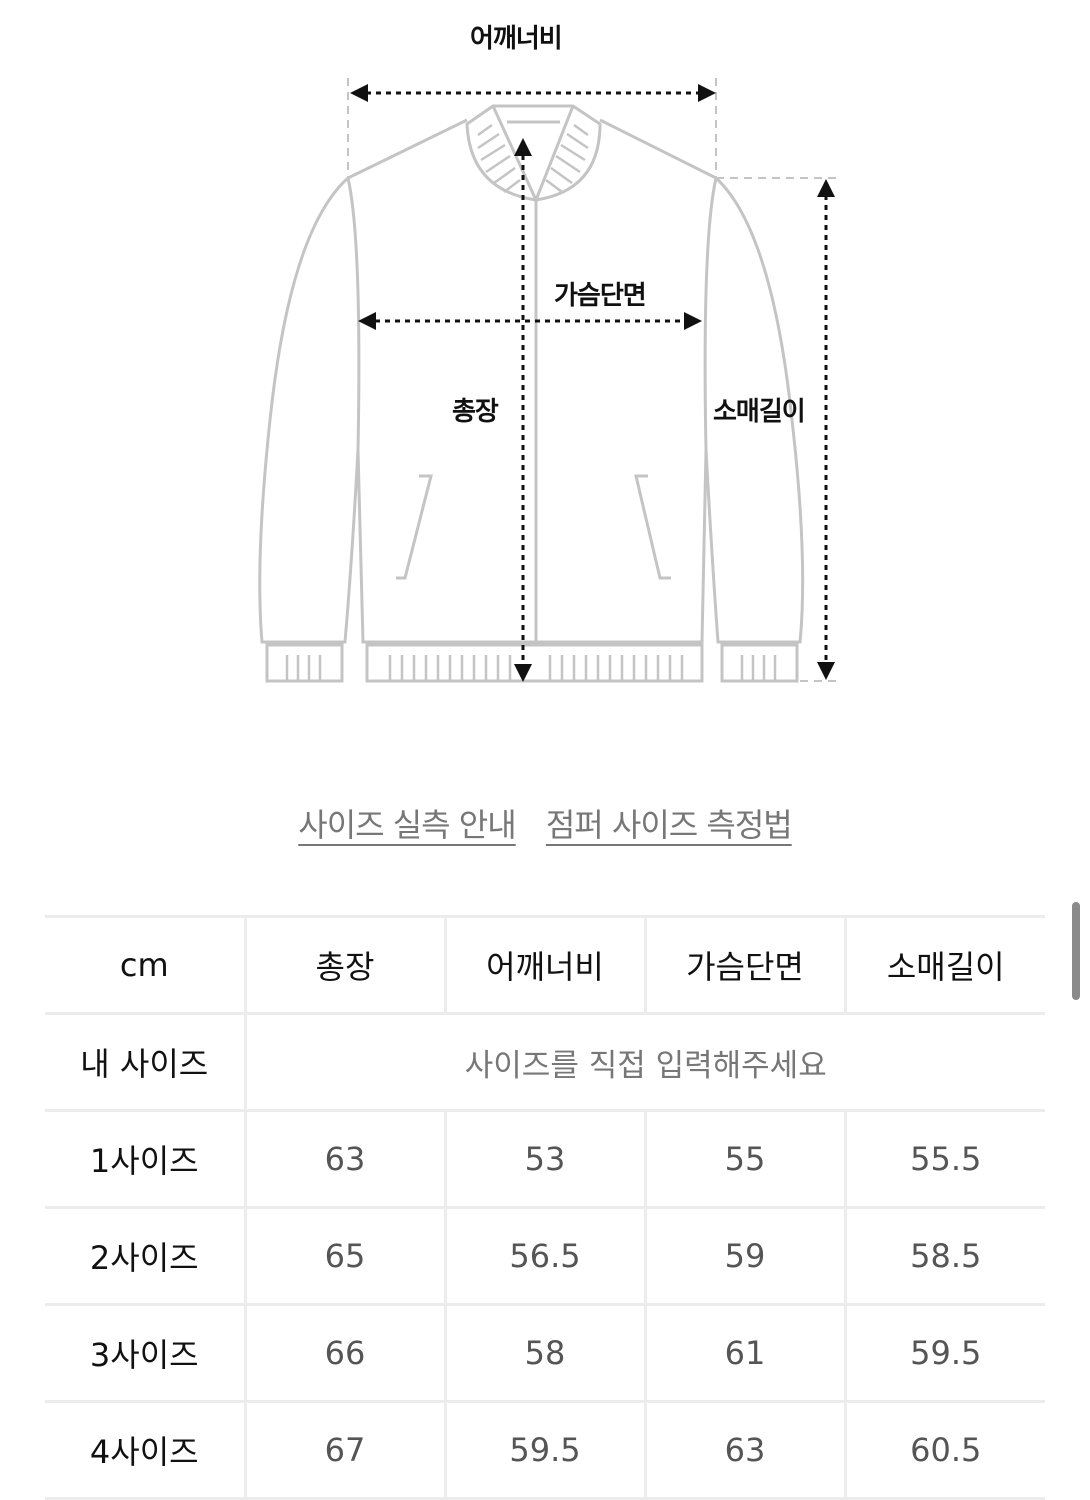  I want to click on table-cell: 55, so click(745, 1159).